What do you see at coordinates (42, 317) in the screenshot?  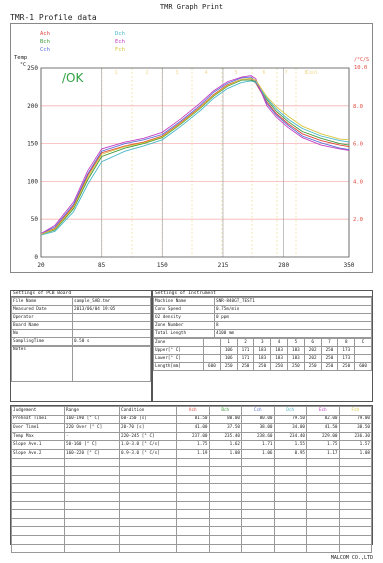 I see `pcb-key: Operator` at bounding box center [42, 317].